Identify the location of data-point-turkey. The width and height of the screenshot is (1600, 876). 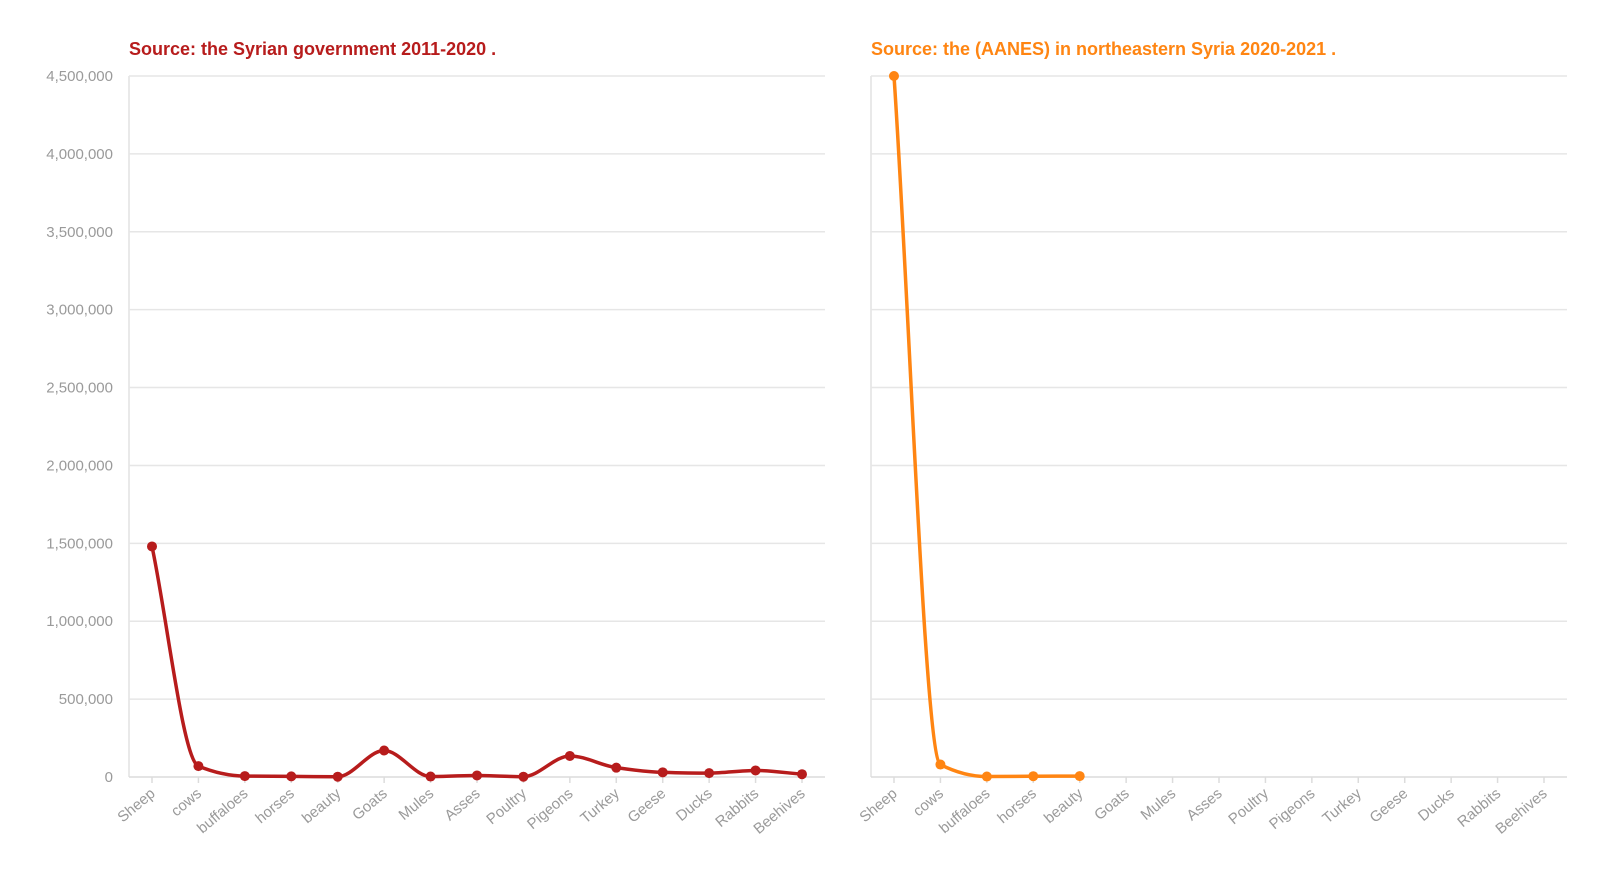
(616, 767).